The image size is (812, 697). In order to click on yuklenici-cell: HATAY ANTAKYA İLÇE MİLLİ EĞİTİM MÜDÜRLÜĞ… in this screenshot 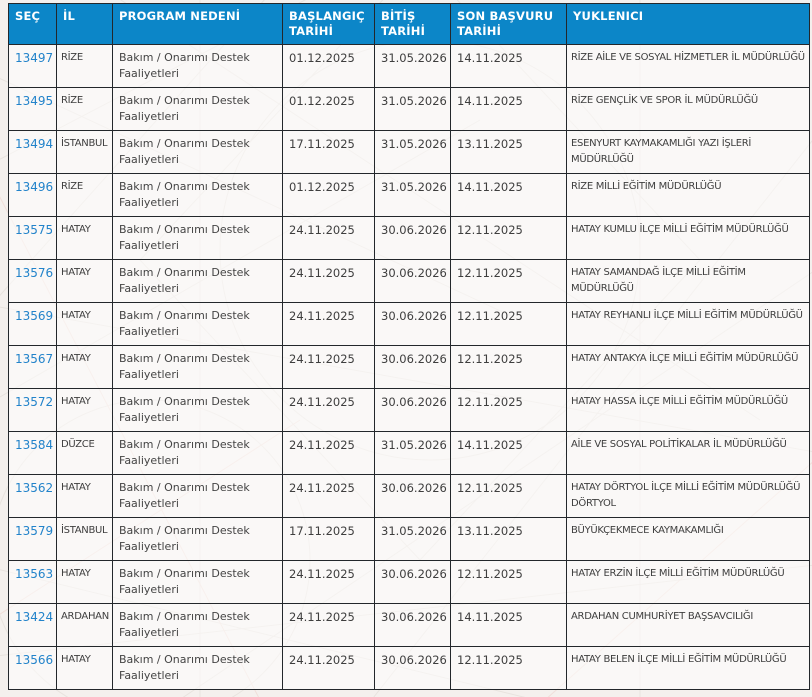, I will do `click(688, 367)`.